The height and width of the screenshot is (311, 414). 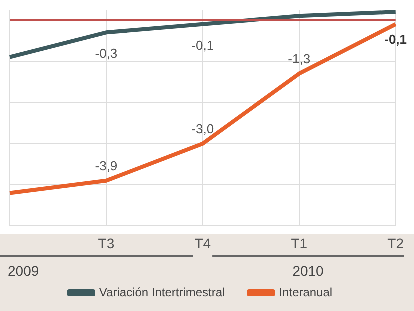 What do you see at coordinates (106, 54) in the screenshot?
I see `data-label: -0,3` at bounding box center [106, 54].